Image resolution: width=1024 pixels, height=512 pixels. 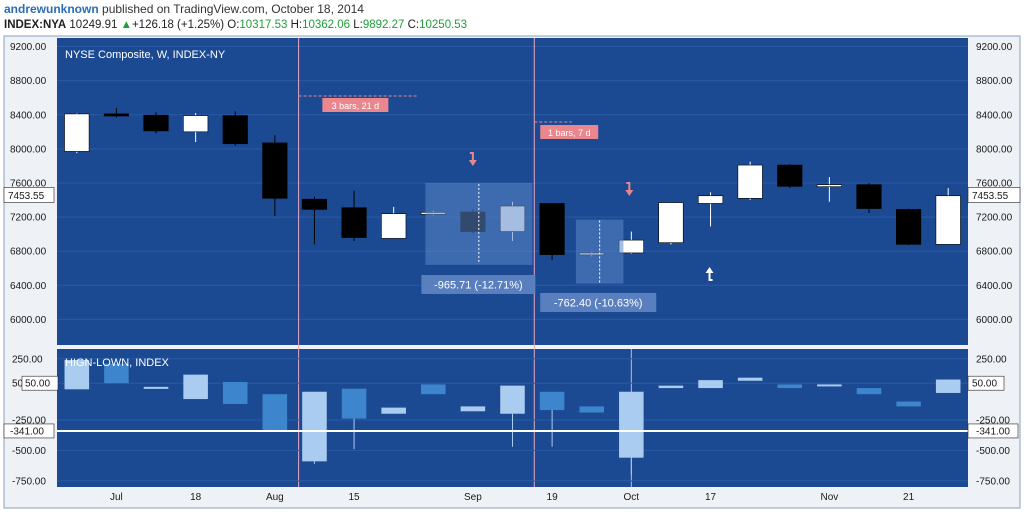 I want to click on upper-value-left: 50.00, so click(x=37, y=384).